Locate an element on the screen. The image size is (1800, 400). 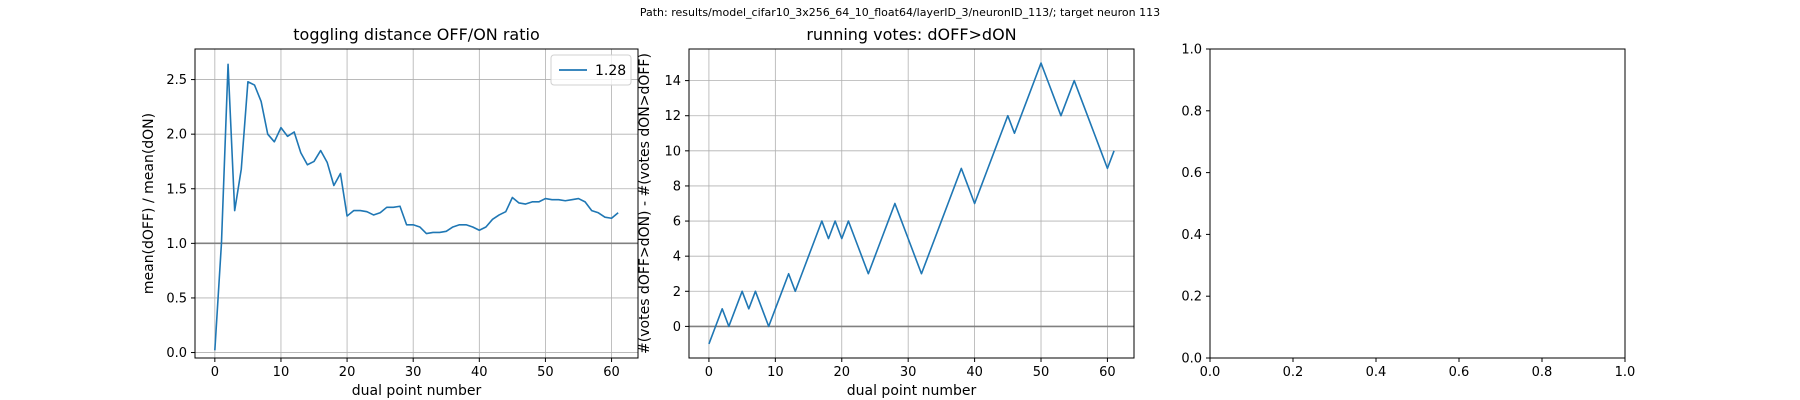
y-tick-label: 2.5 is located at coordinates (176, 80).